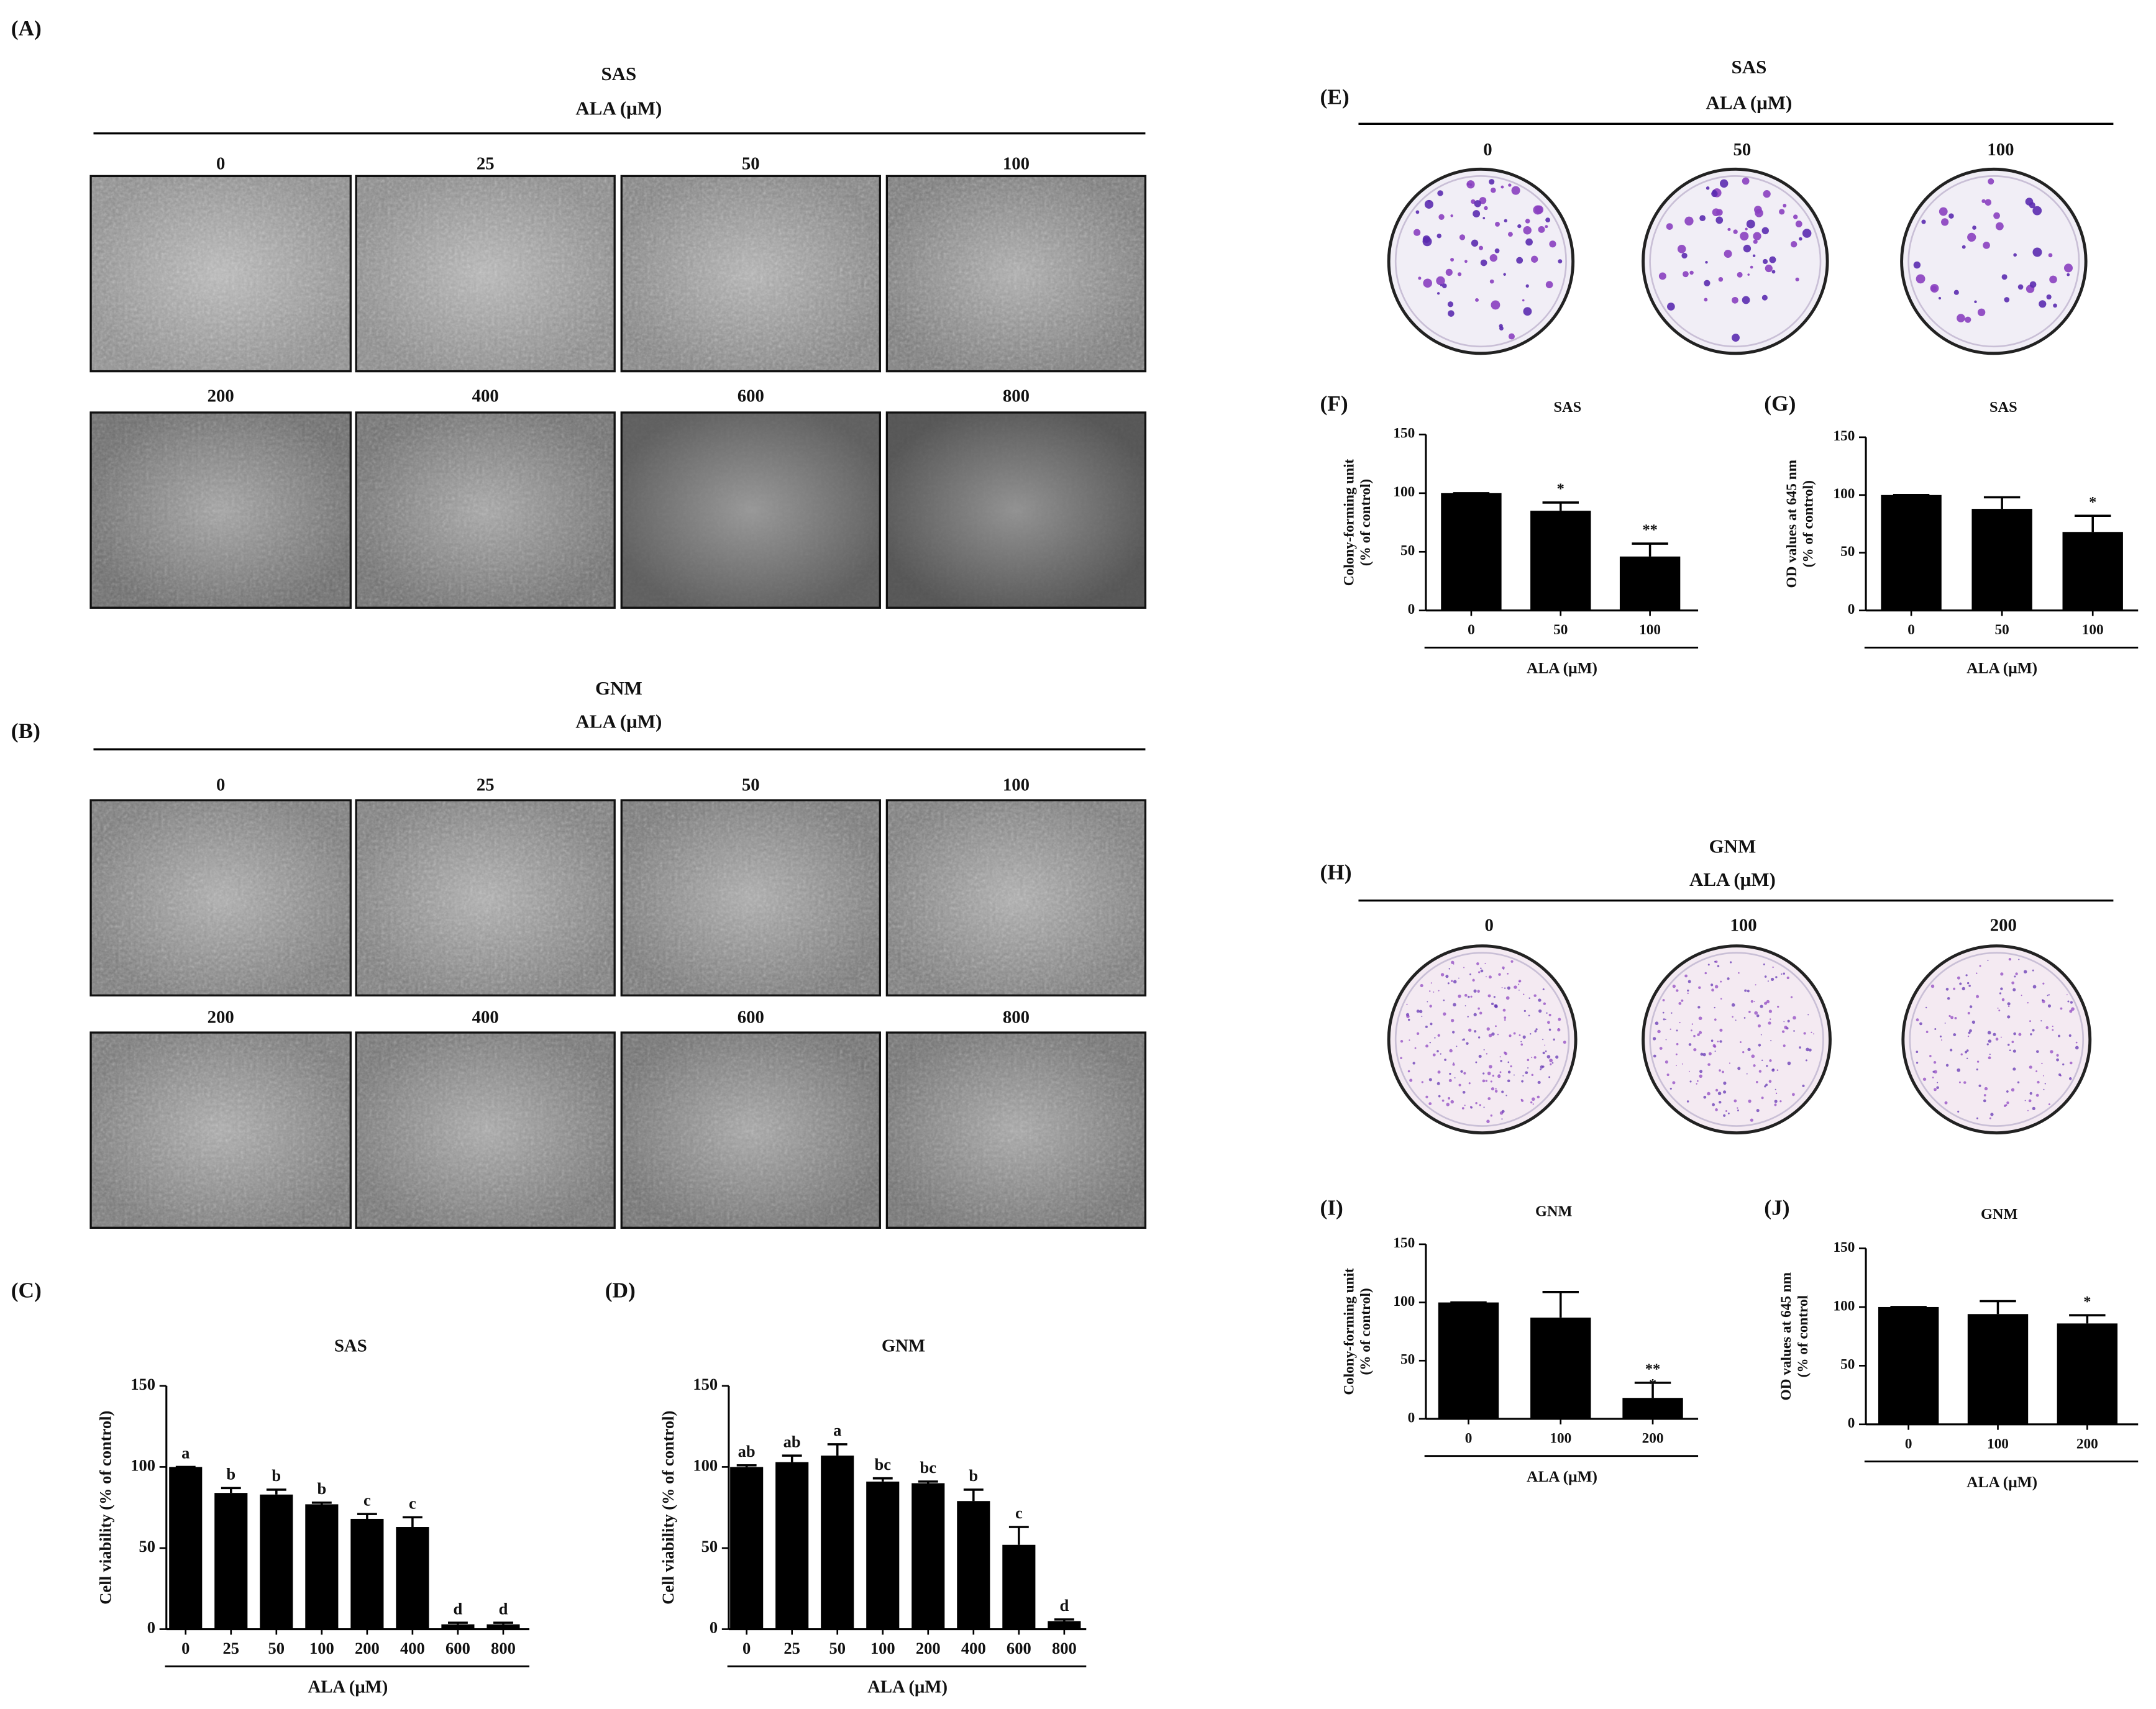  What do you see at coordinates (486, 1018) in the screenshot?
I see `dose-label: 400` at bounding box center [486, 1018].